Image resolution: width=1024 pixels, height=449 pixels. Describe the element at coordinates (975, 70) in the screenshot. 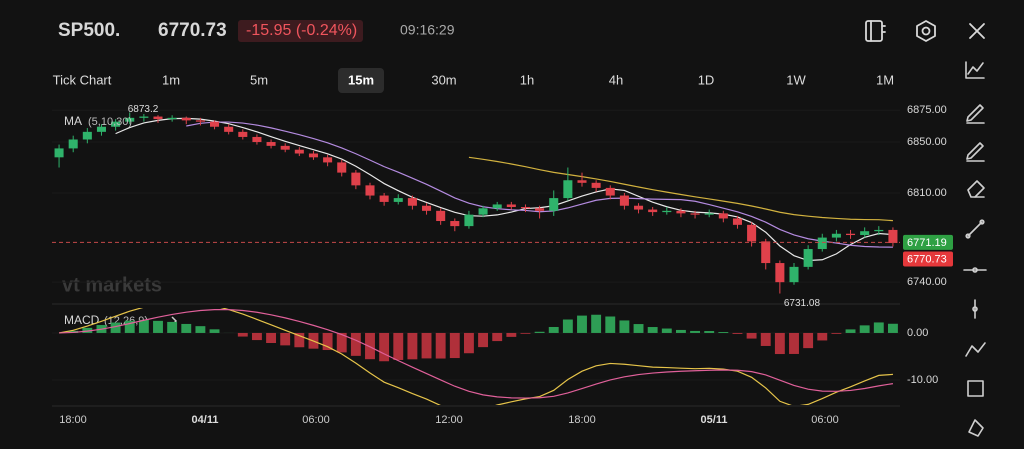

I see `chart-type-tool` at that location.